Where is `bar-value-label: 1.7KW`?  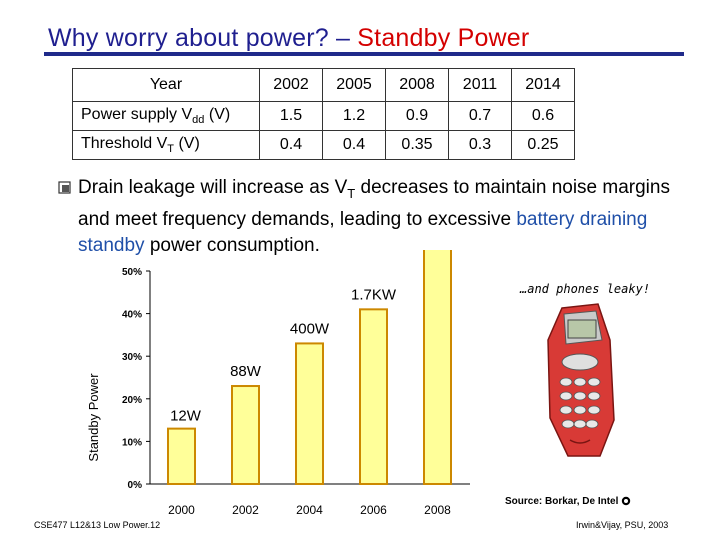 bar-value-label: 1.7KW is located at coordinates (374, 294).